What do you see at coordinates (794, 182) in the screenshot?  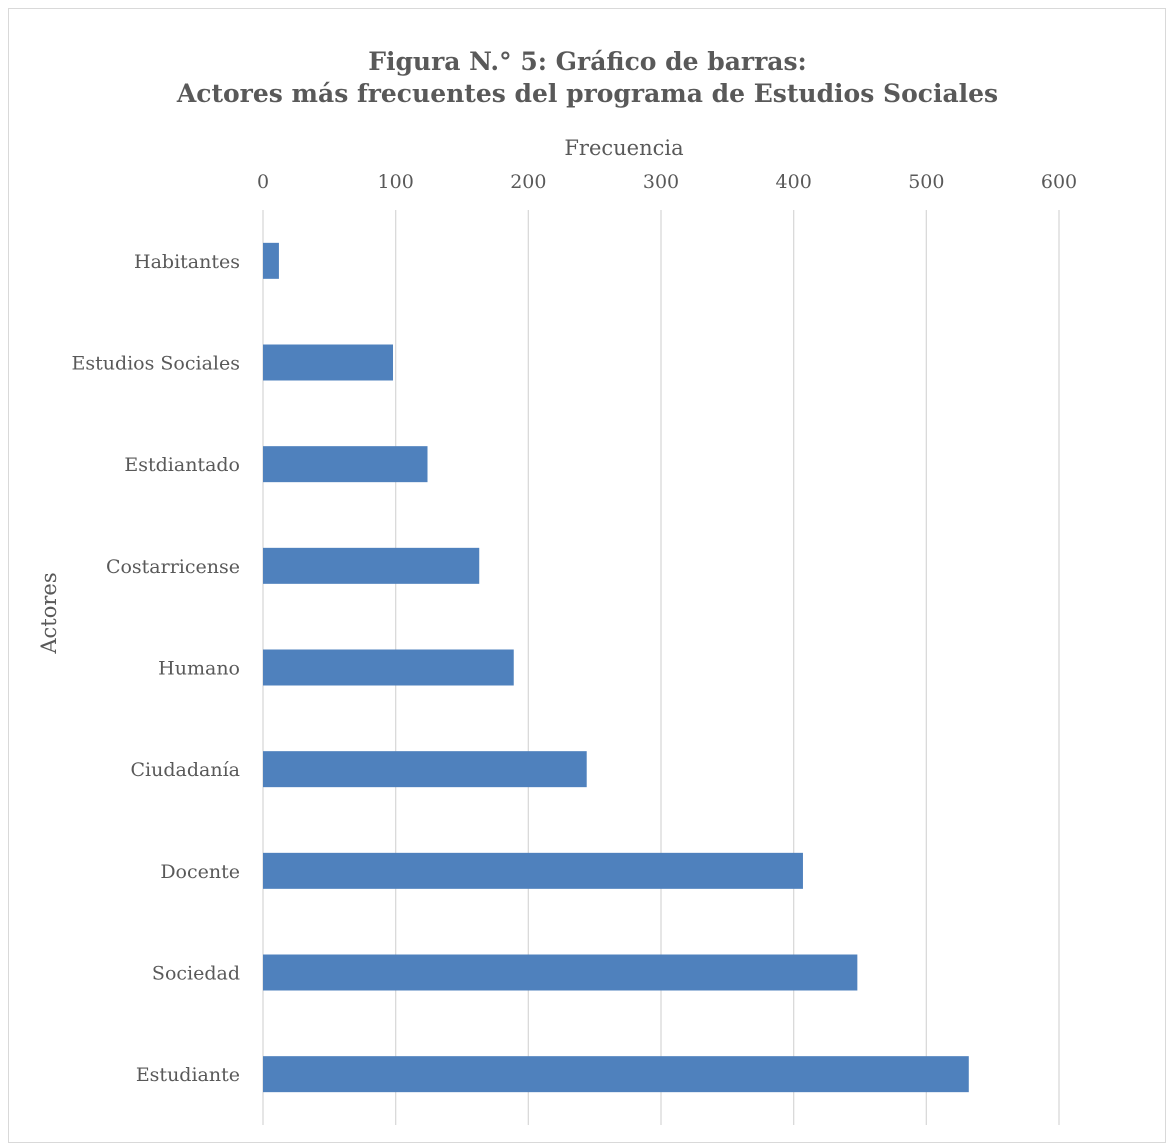 I see `x-tick-label: 400` at bounding box center [794, 182].